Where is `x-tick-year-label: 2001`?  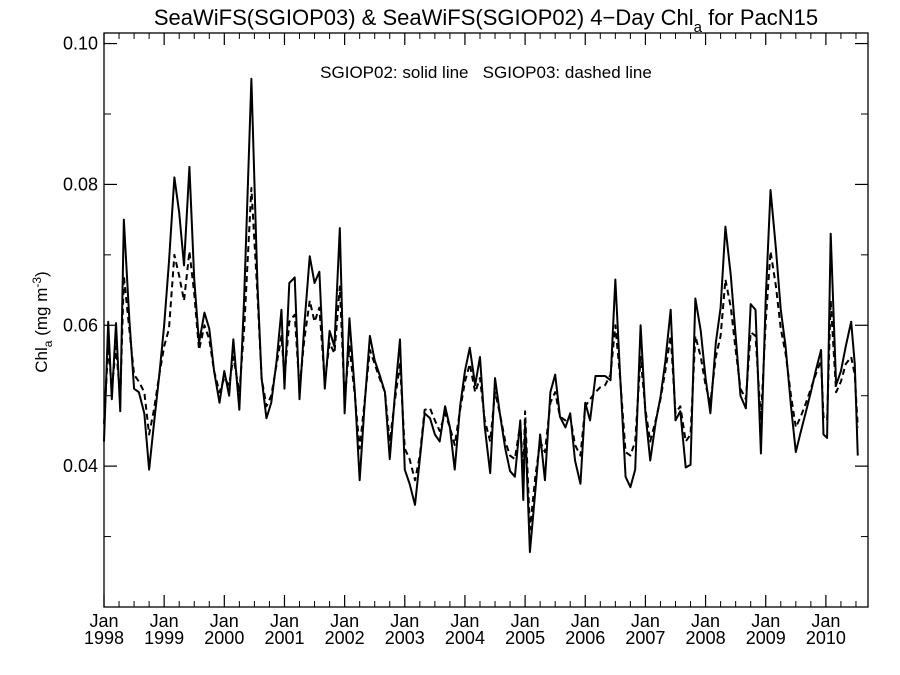 x-tick-year-label: 2001 is located at coordinates (284, 638).